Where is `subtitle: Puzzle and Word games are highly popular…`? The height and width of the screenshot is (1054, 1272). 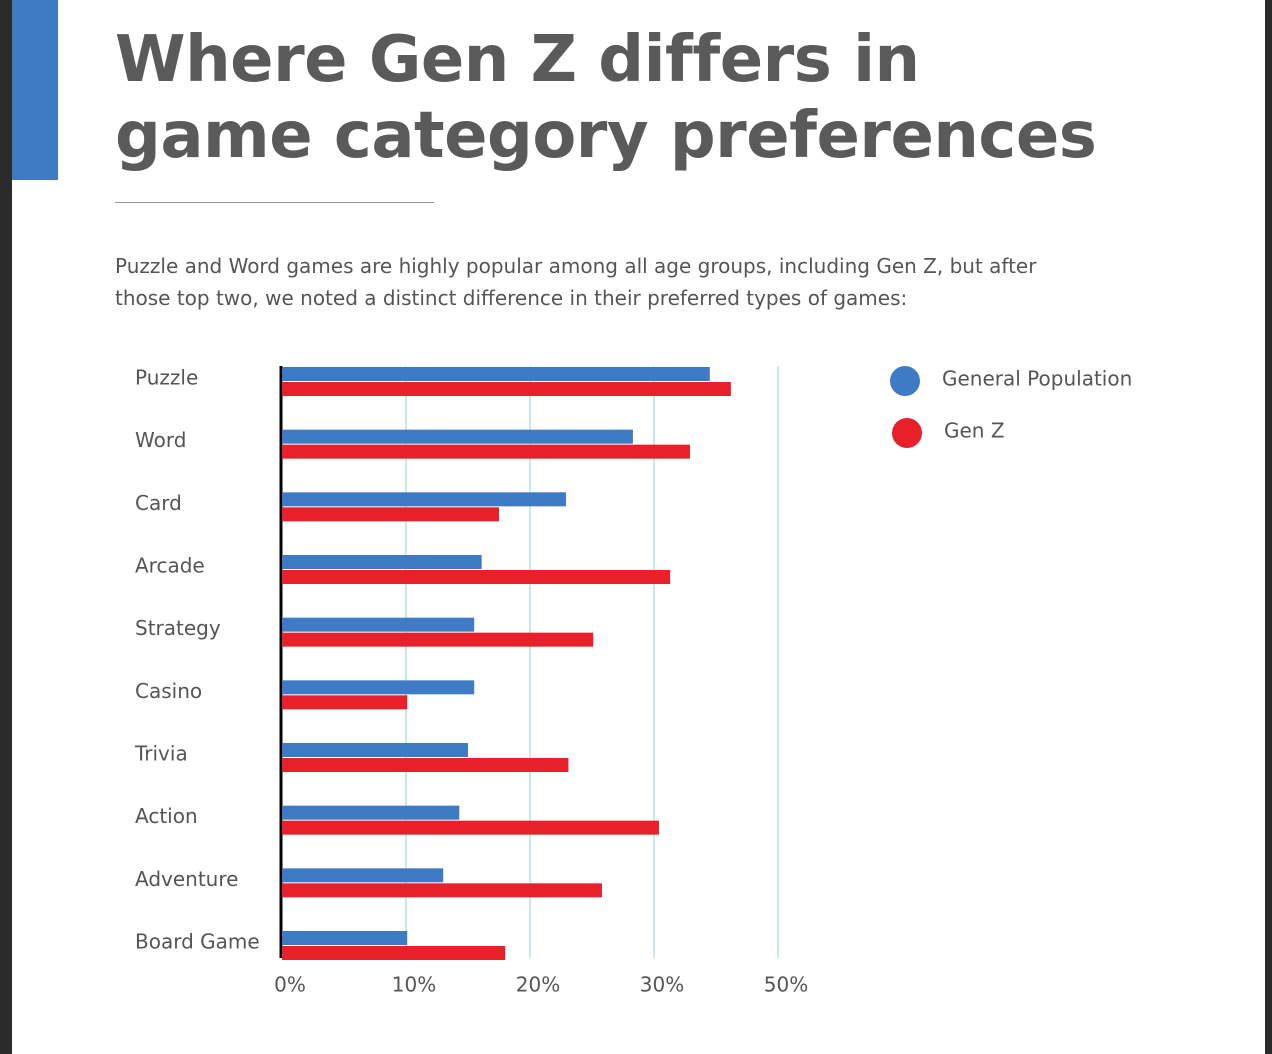
subtitle: Puzzle and Word games are highly popular… is located at coordinates (576, 282).